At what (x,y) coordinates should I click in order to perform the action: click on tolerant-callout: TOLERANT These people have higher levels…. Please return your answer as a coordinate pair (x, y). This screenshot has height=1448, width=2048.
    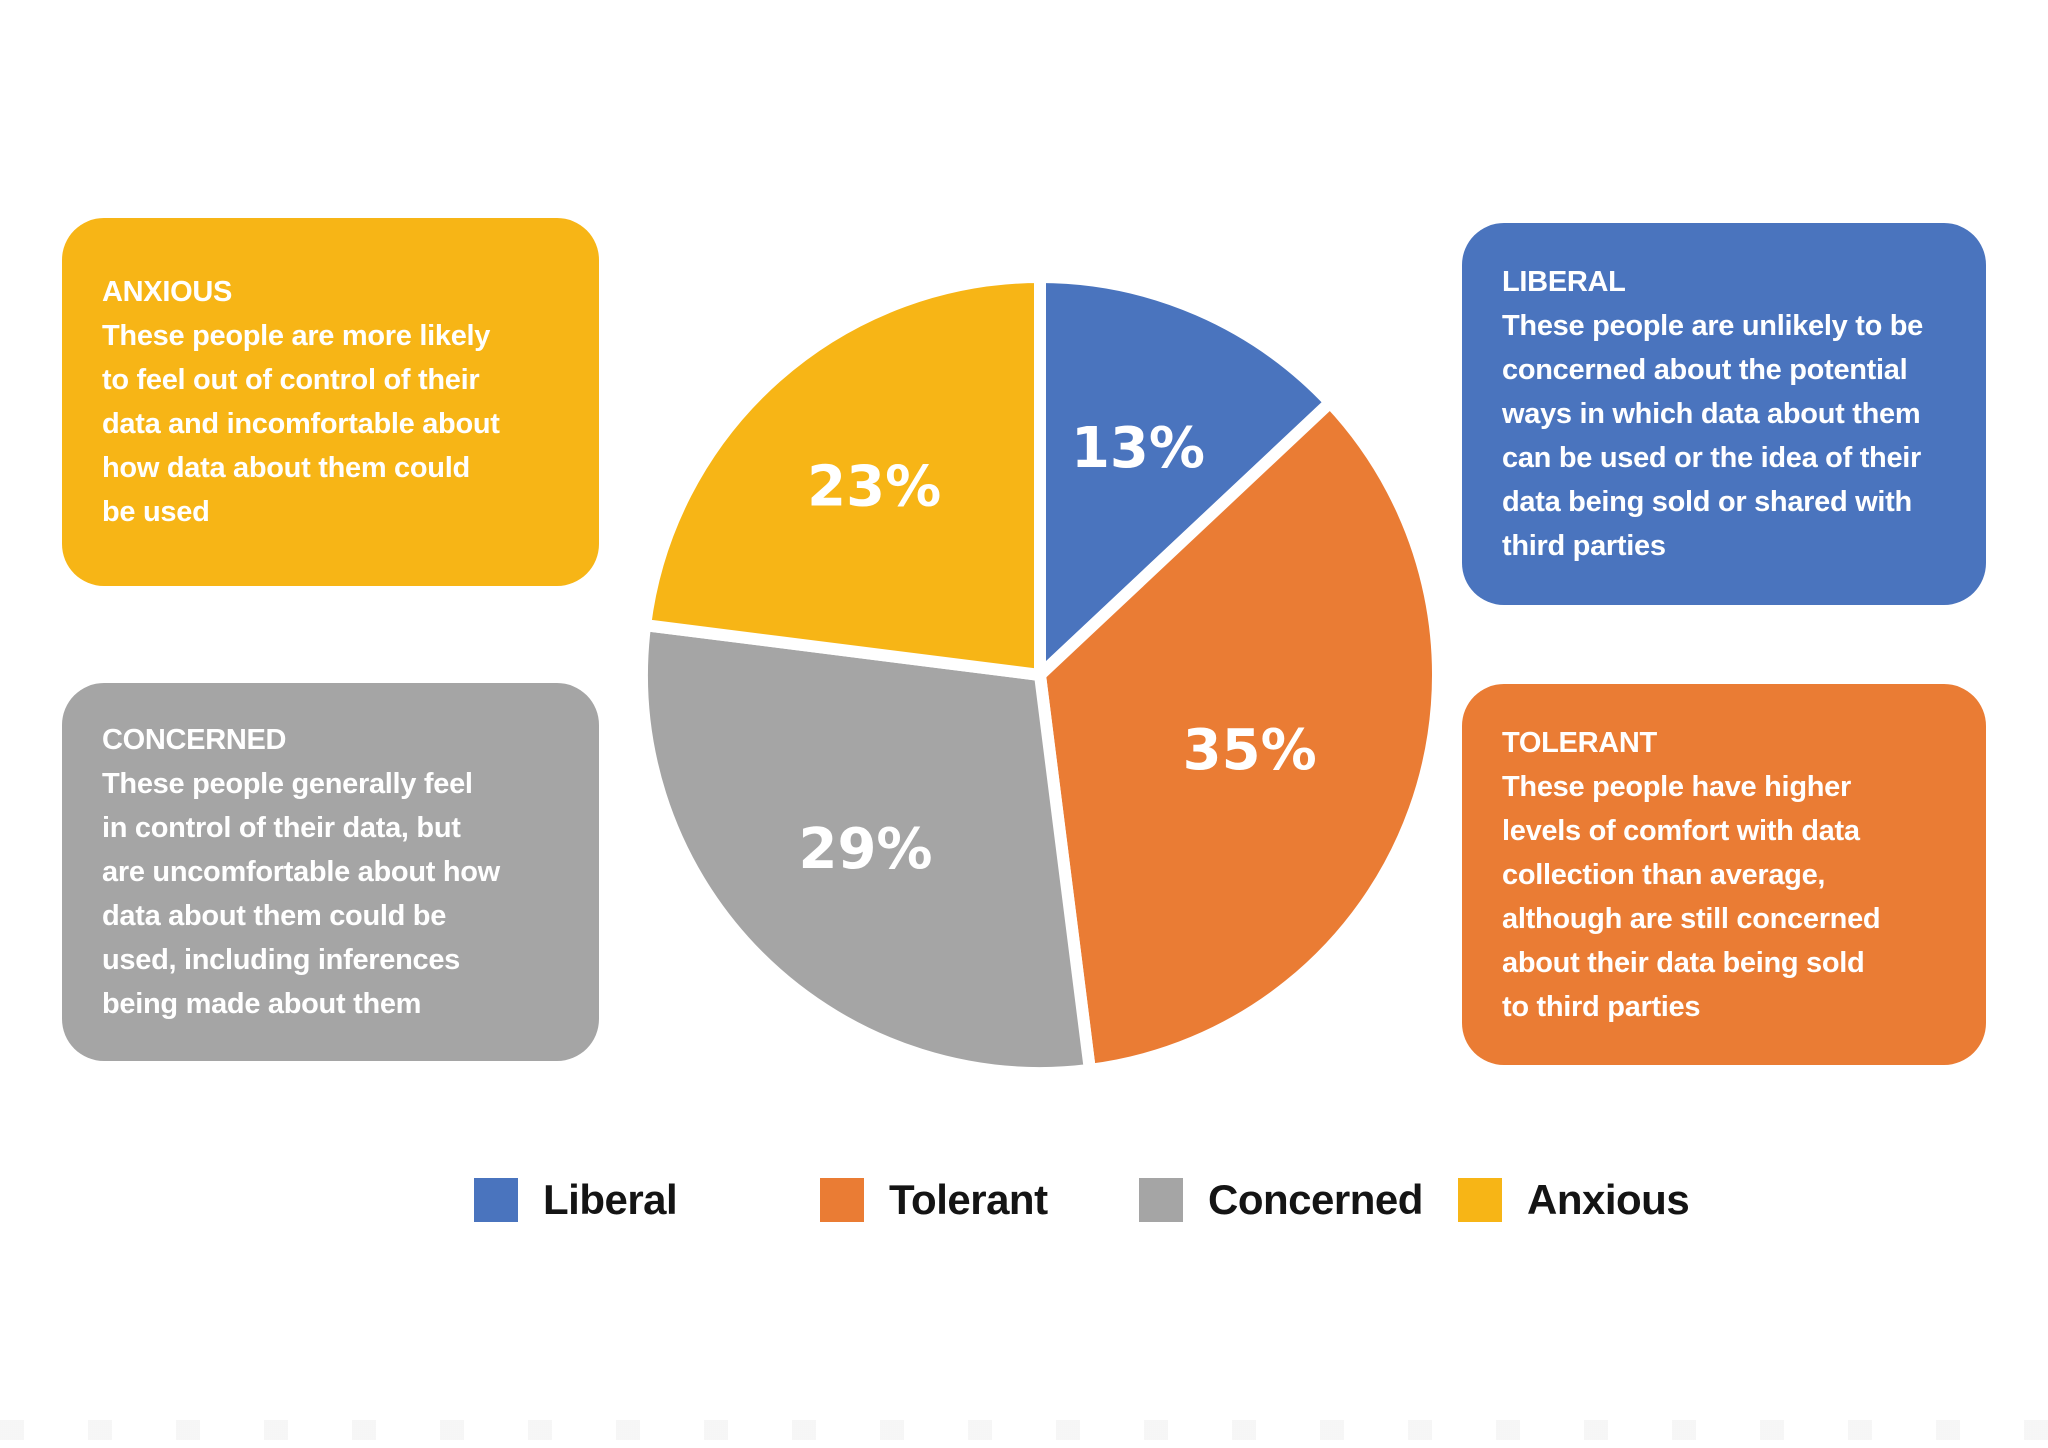
    Looking at the image, I should click on (1724, 874).